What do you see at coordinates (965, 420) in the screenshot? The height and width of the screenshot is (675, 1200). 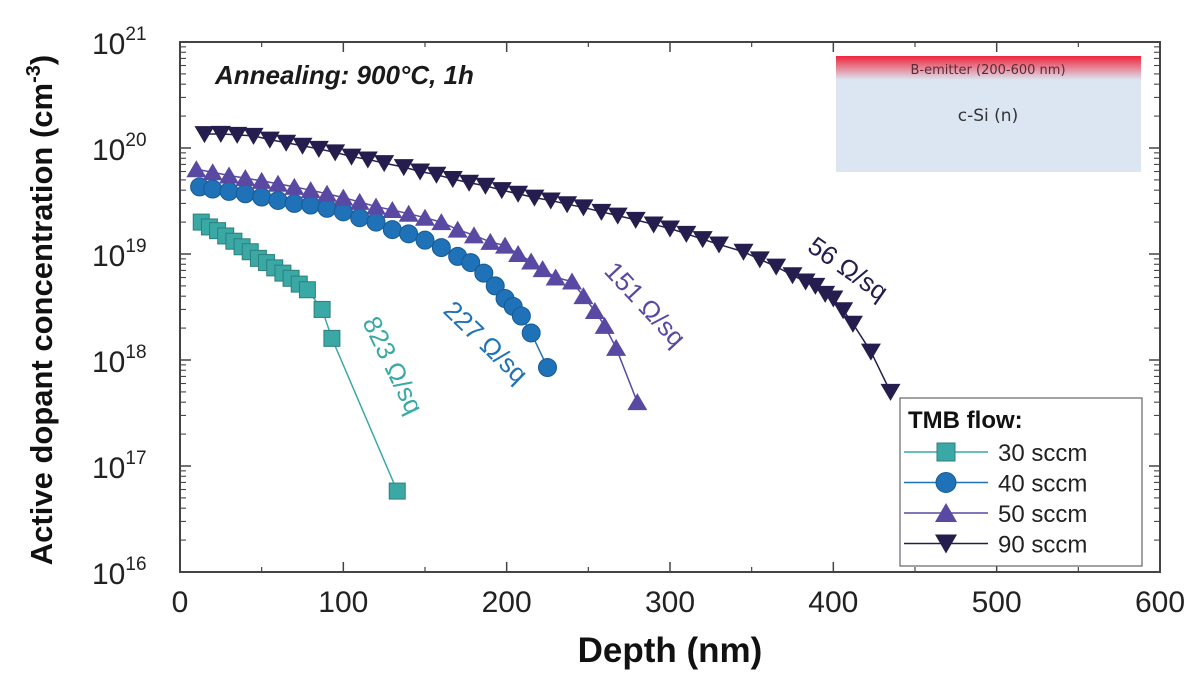 I see `legend-title: TMB flow:` at bounding box center [965, 420].